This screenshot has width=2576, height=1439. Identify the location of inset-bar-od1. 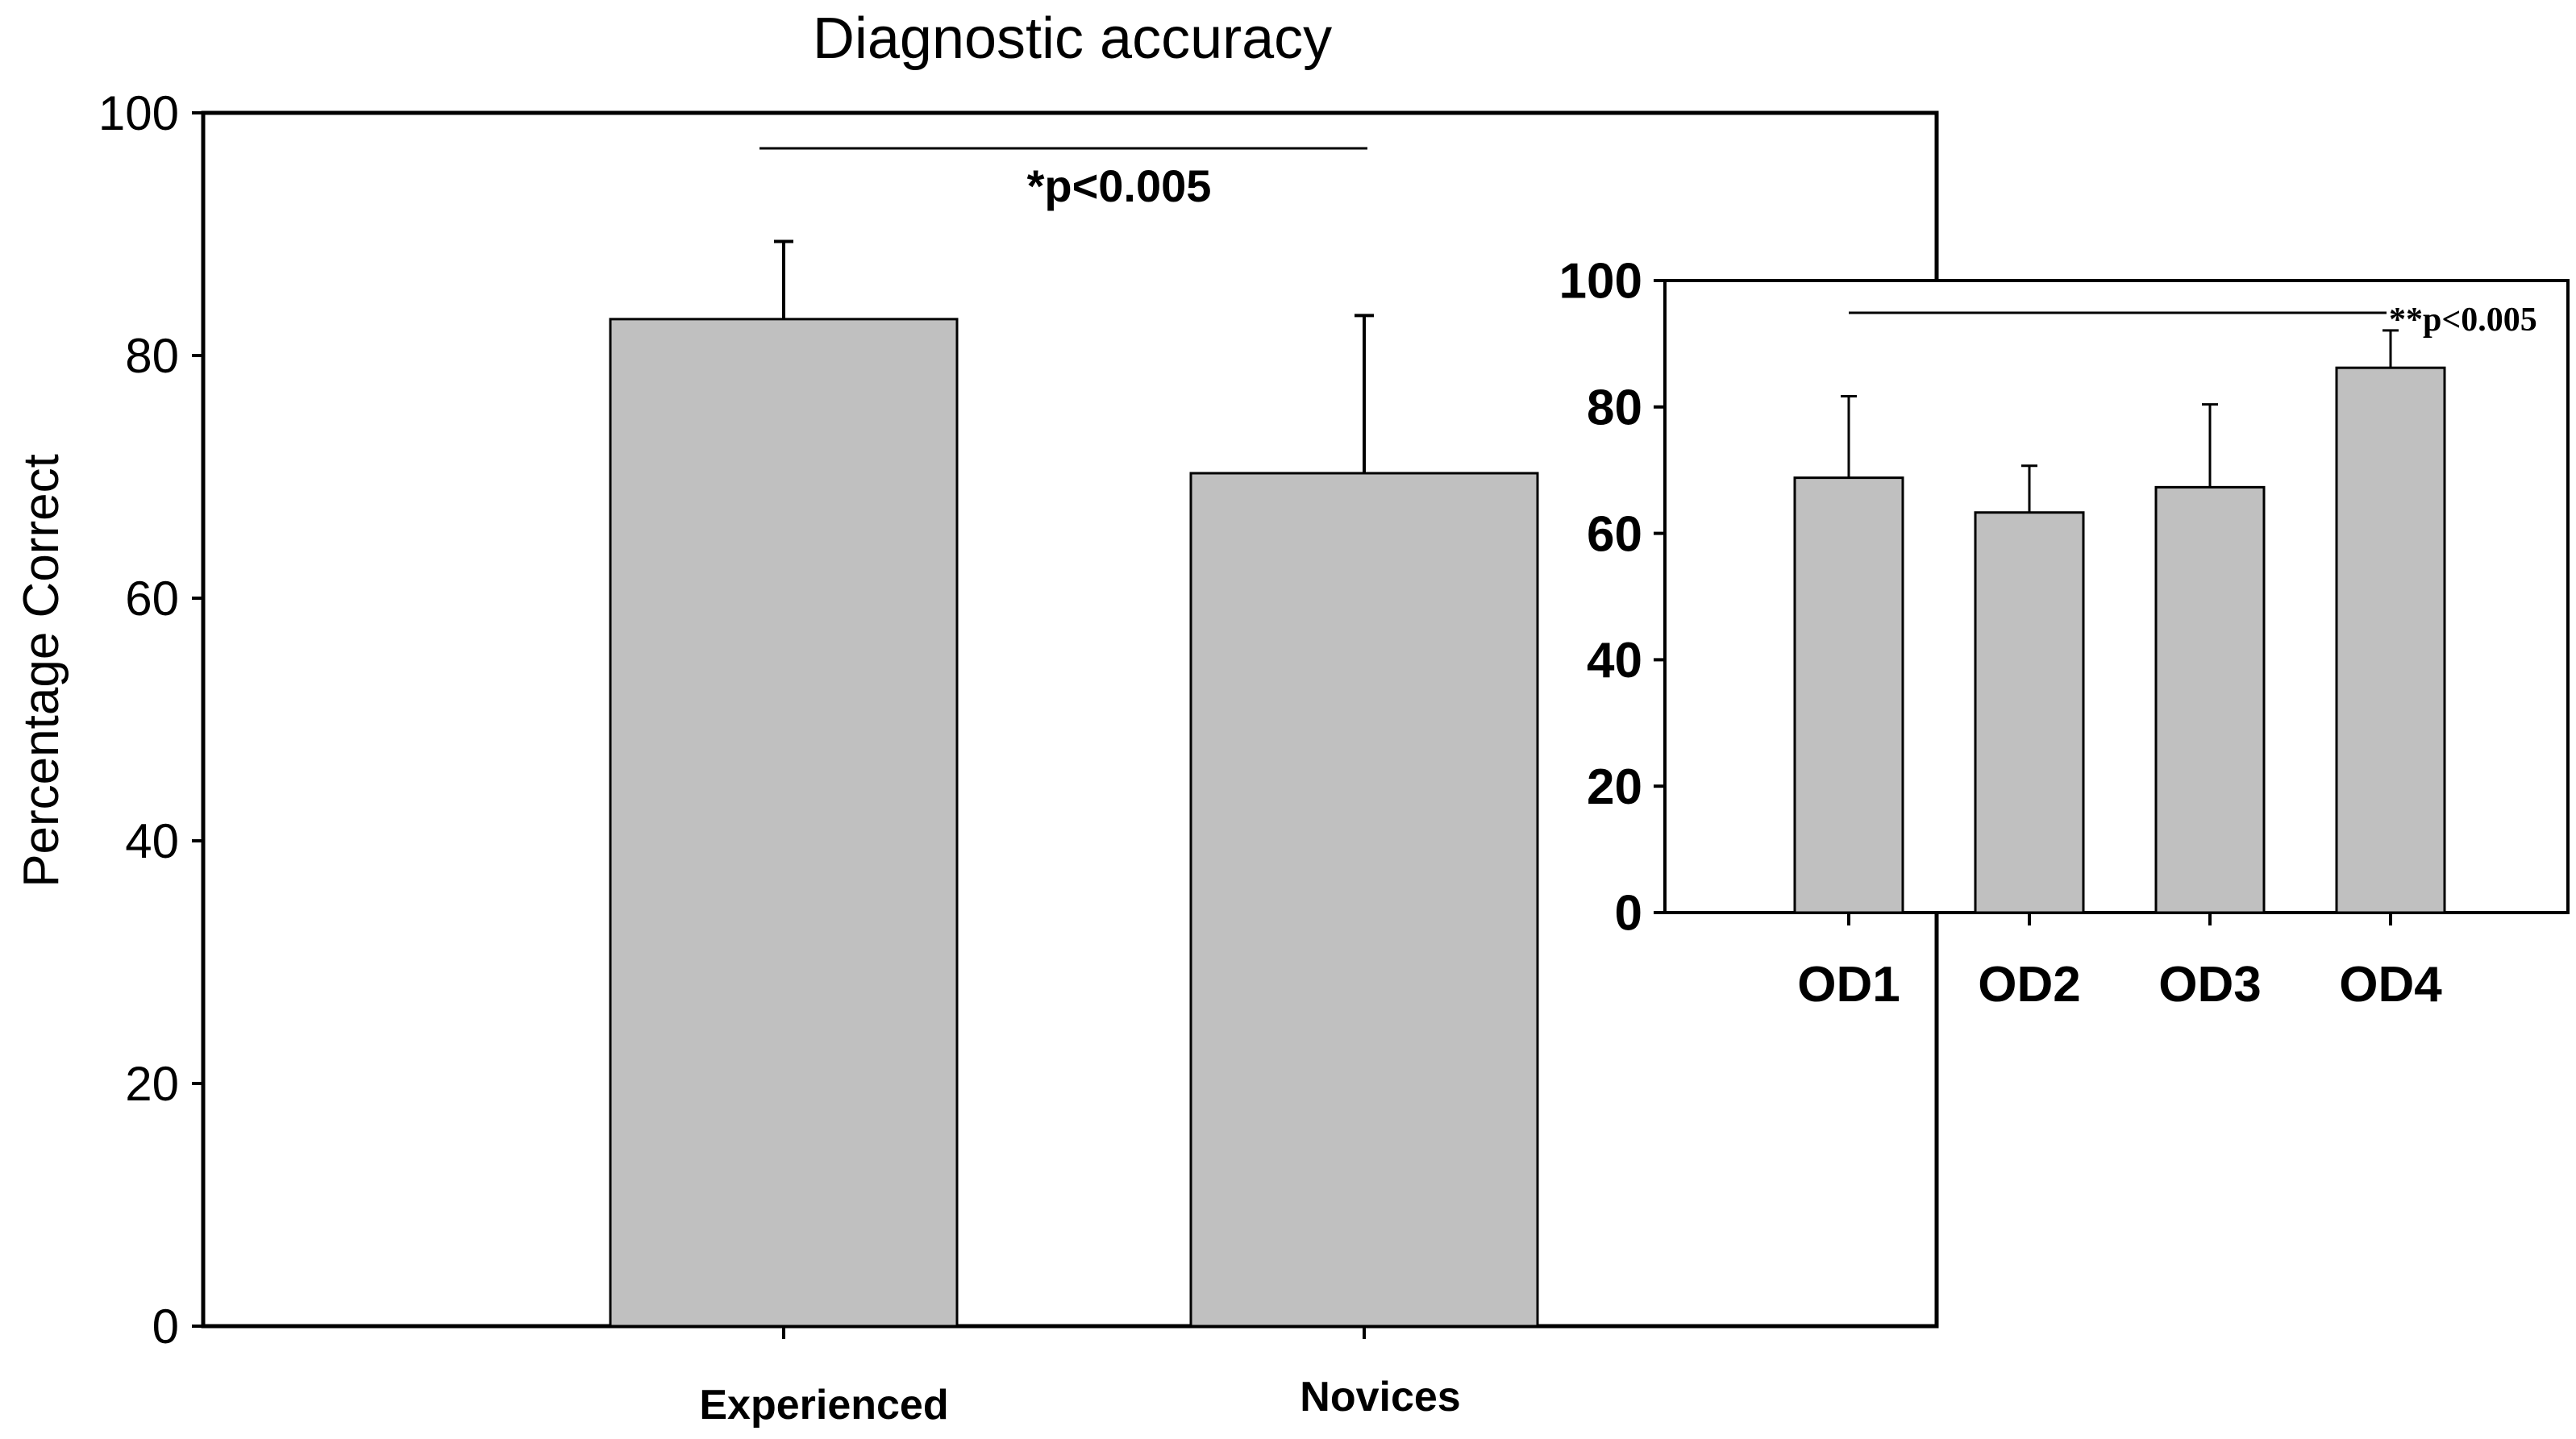
(1849, 695).